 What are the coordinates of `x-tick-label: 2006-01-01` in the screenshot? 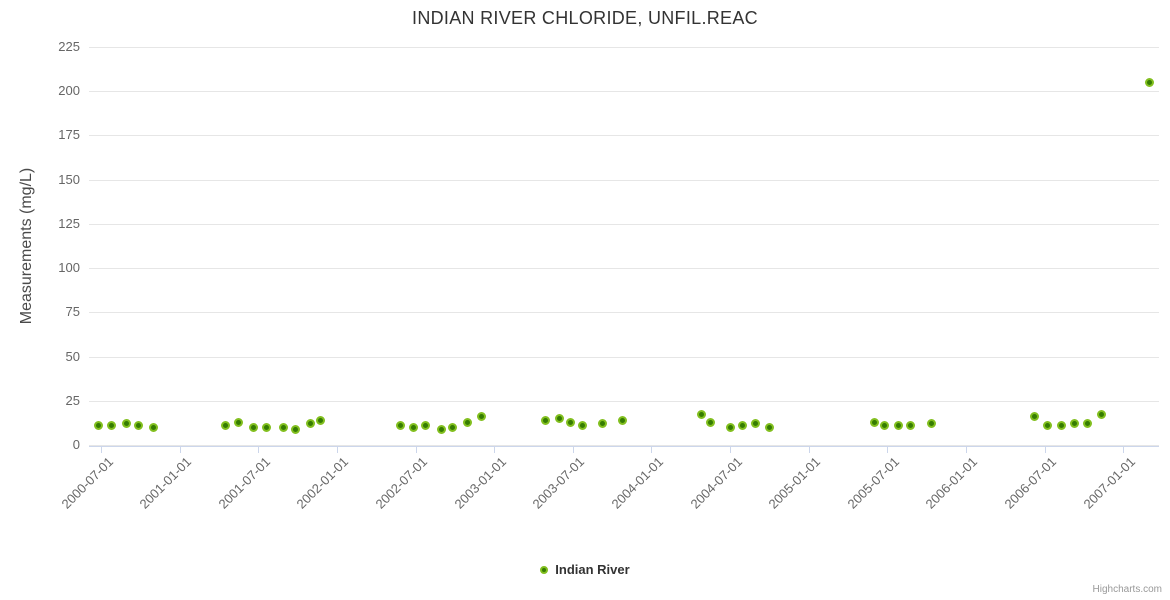 It's located at (951, 483).